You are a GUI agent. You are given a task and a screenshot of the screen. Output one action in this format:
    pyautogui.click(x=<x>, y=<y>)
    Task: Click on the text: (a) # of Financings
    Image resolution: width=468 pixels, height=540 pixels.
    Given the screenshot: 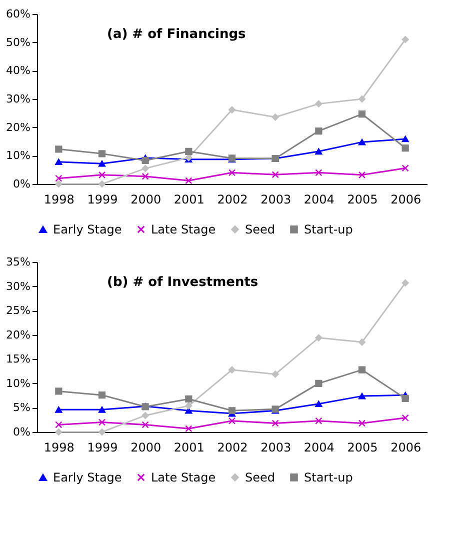 What is the action you would take?
    pyautogui.click(x=176, y=34)
    